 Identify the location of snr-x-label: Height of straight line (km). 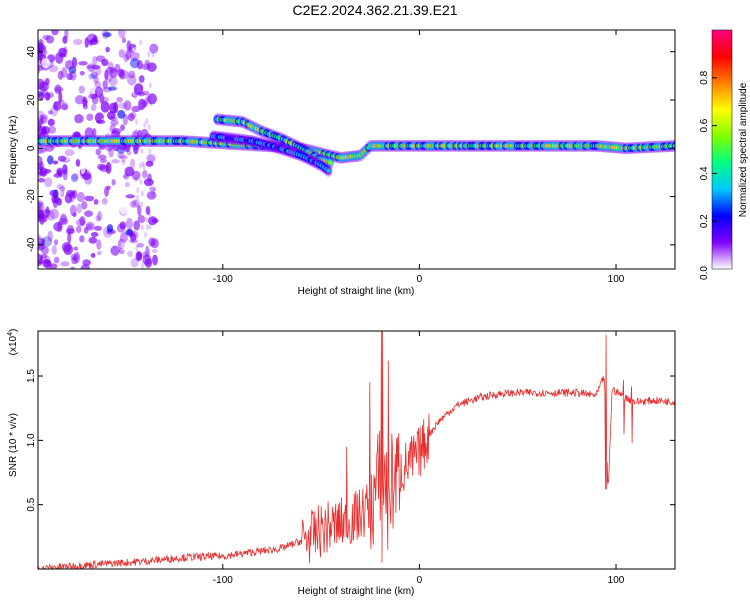
(356, 591).